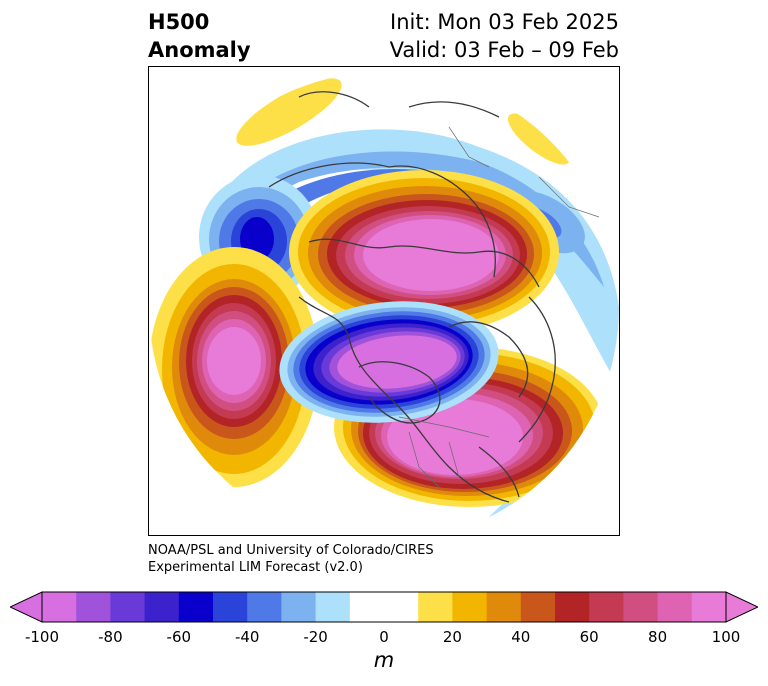 This screenshot has height=686, width=768. I want to click on colorbar-tick-label: -100, so click(42, 637).